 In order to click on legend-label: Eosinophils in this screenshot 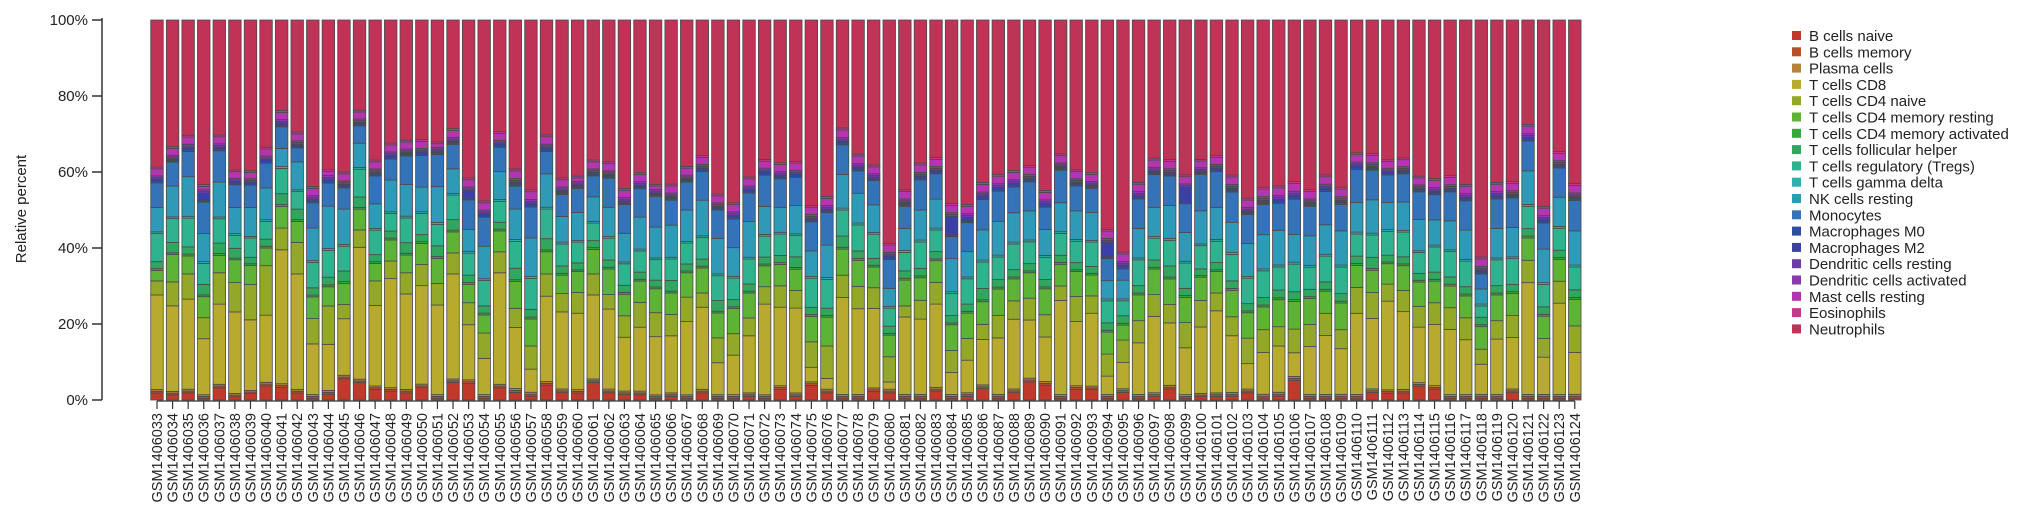, I will do `click(1847, 313)`.